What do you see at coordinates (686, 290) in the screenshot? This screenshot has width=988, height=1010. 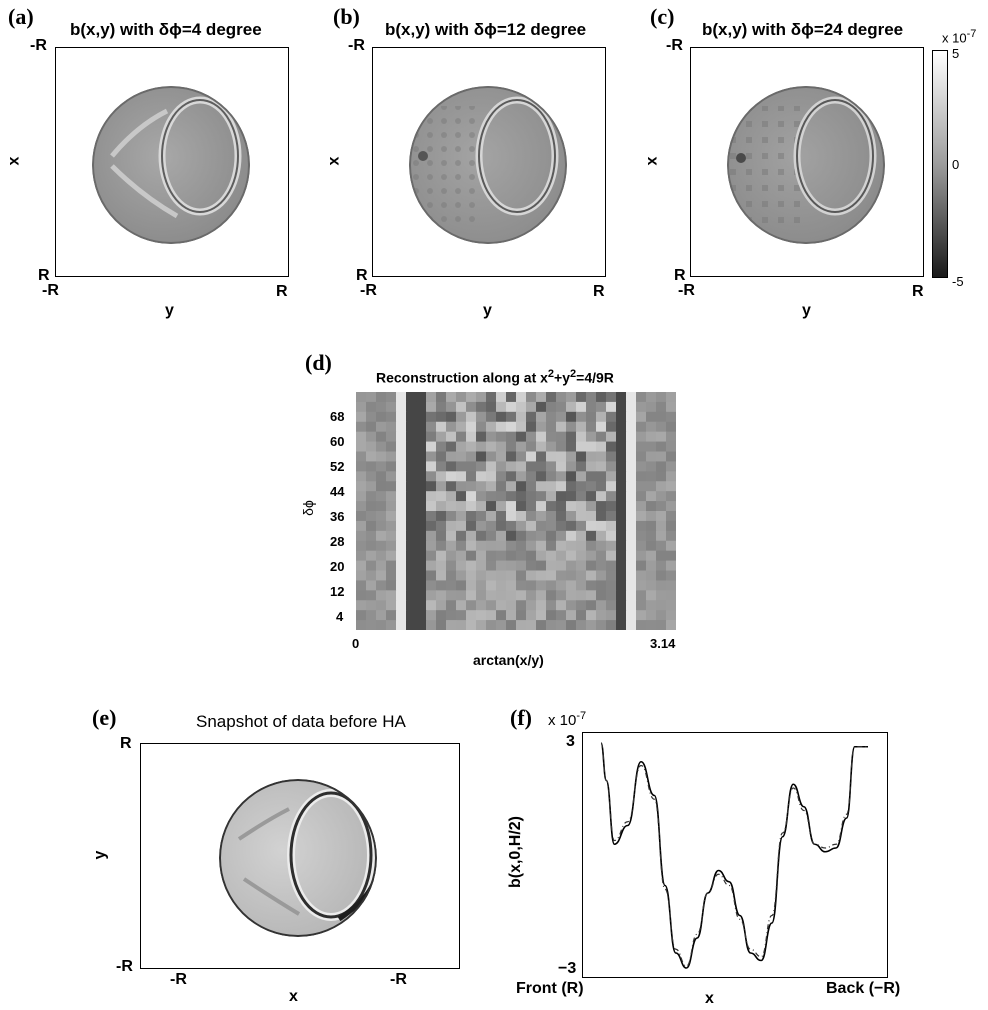 I see `panel-c-xtick-left: -R` at bounding box center [686, 290].